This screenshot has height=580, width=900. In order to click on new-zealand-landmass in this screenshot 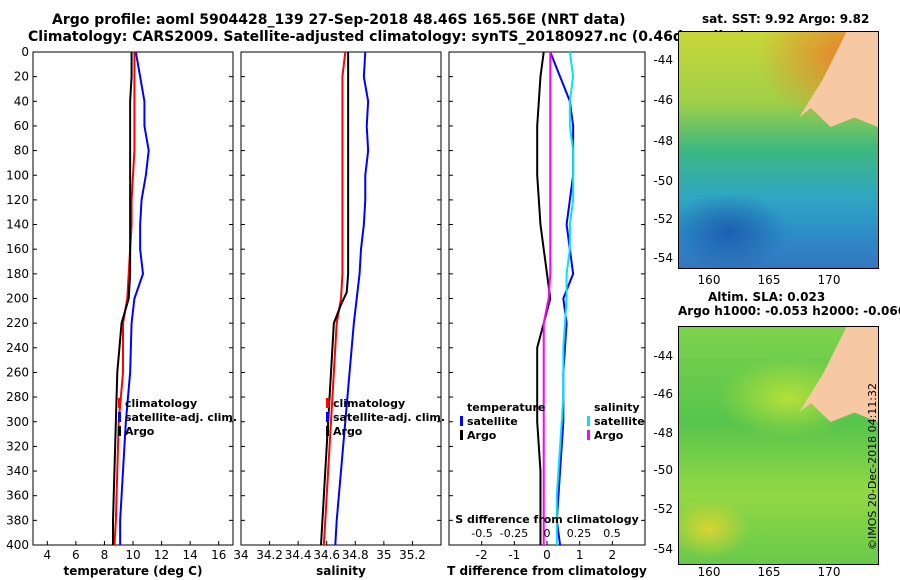, I will do `click(838, 79)`.